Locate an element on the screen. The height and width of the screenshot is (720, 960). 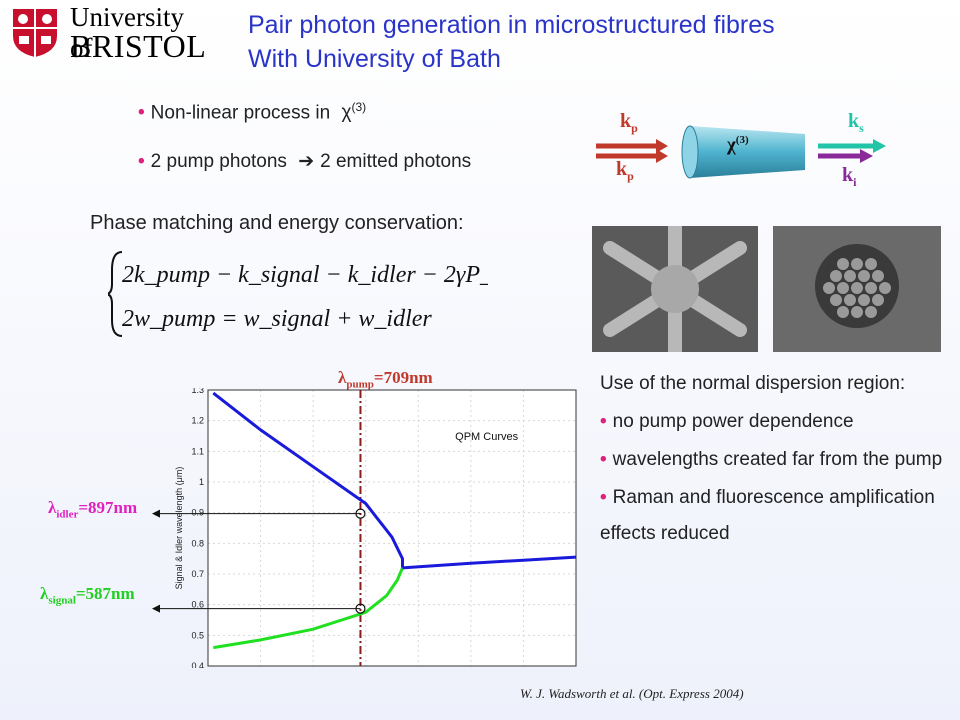
university-logo: University of BRISTOL is located at coordinates (106, 33).